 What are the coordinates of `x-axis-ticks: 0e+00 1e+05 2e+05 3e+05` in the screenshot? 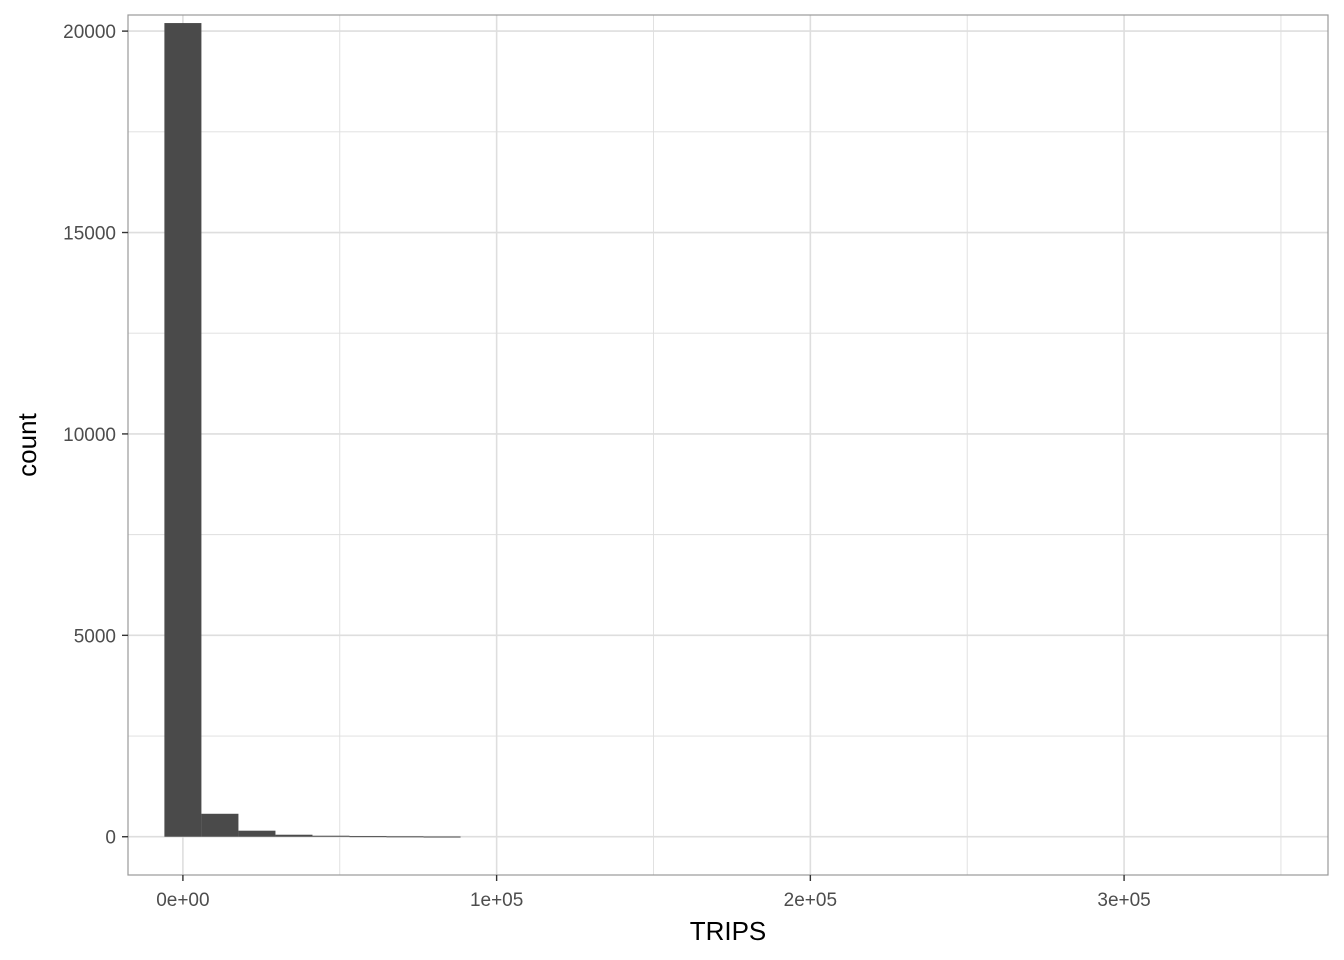 It's located at (653, 893).